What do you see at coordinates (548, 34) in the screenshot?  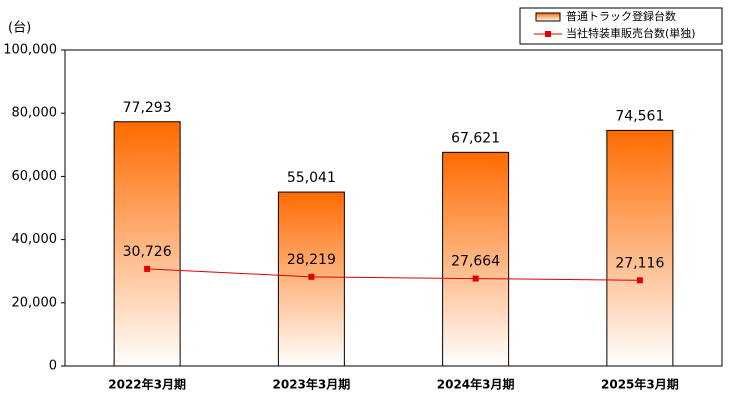 I see `legend-marker` at bounding box center [548, 34].